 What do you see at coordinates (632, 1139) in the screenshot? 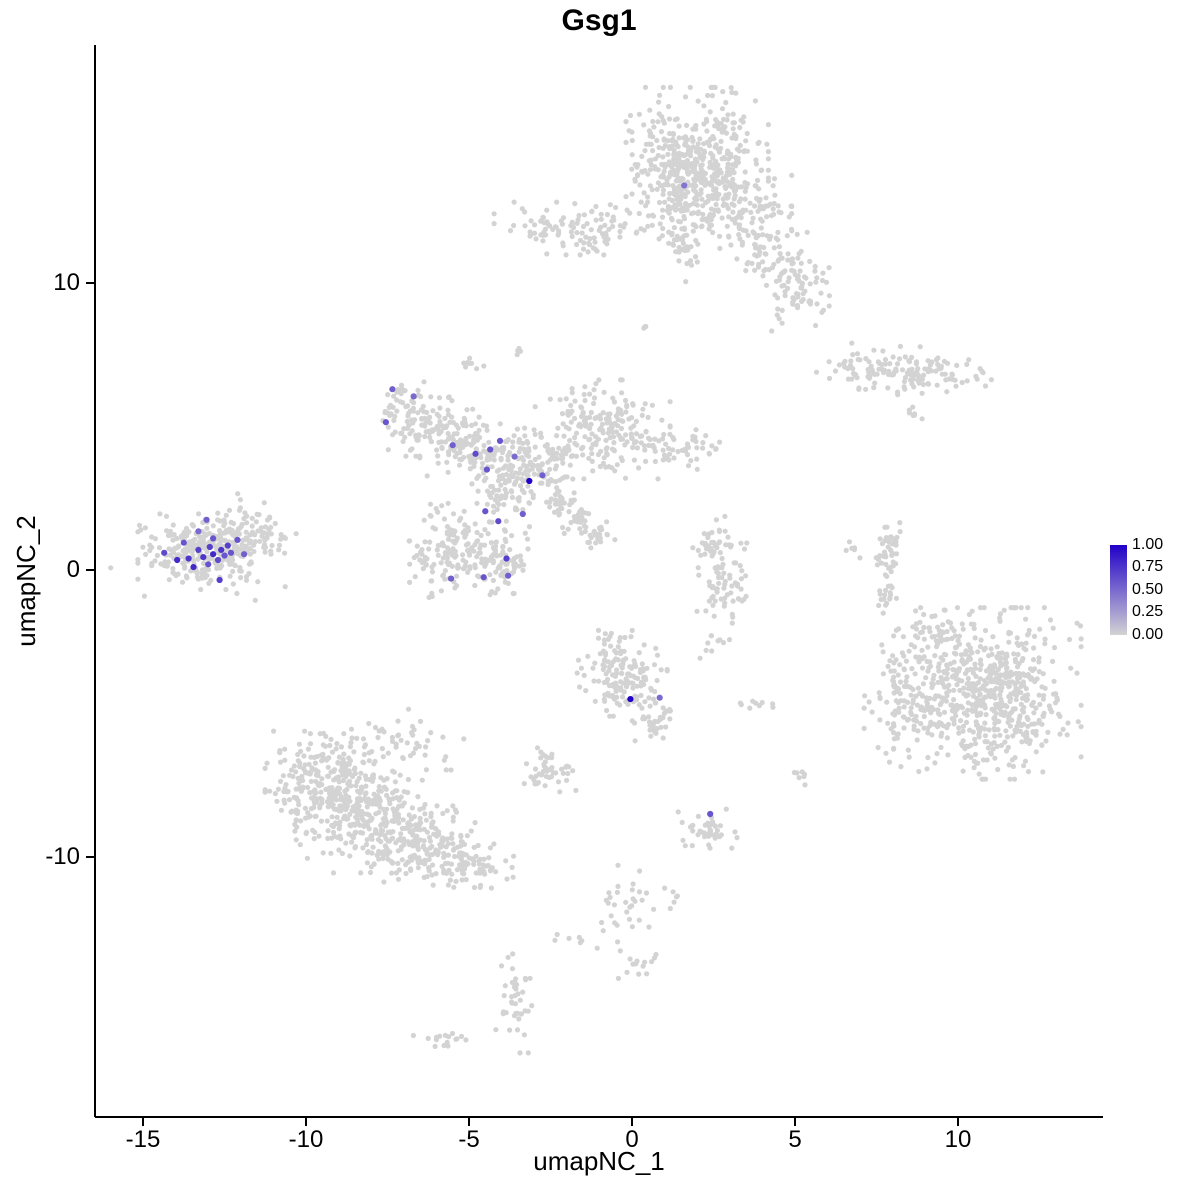
I see `x-tick-label: 0` at bounding box center [632, 1139].